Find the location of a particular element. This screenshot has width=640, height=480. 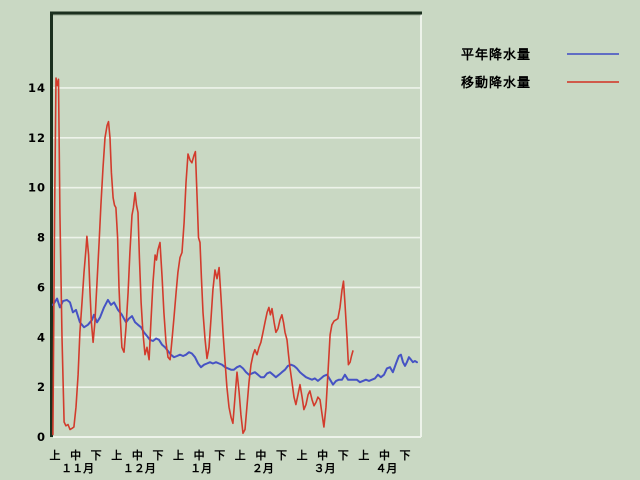

y-tick-label-0: 0 is located at coordinates (41, 437).